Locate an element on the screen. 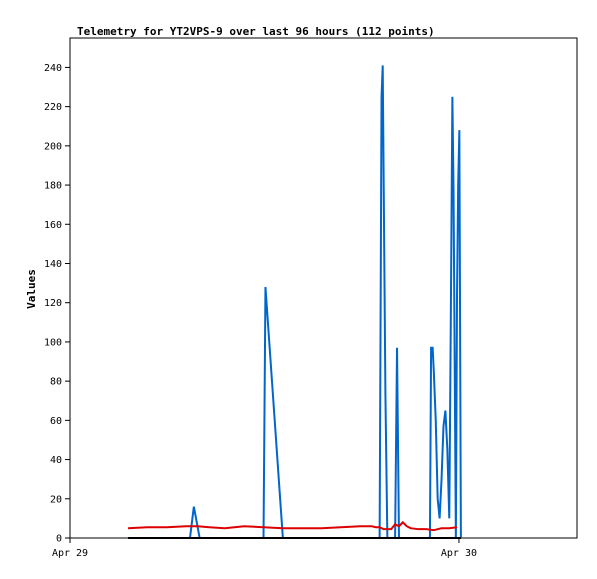 The height and width of the screenshot is (579, 597). y-tick-label-9: 180 is located at coordinates (53, 186).